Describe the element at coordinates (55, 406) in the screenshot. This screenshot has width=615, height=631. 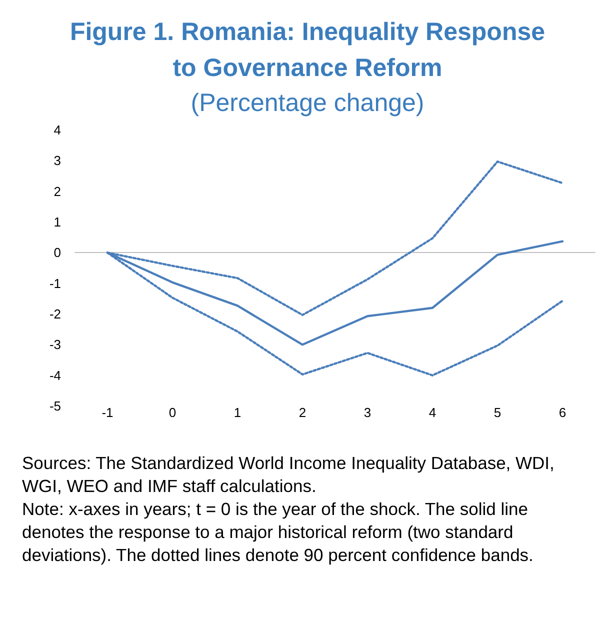
I see `y-tick-label: -5` at that location.